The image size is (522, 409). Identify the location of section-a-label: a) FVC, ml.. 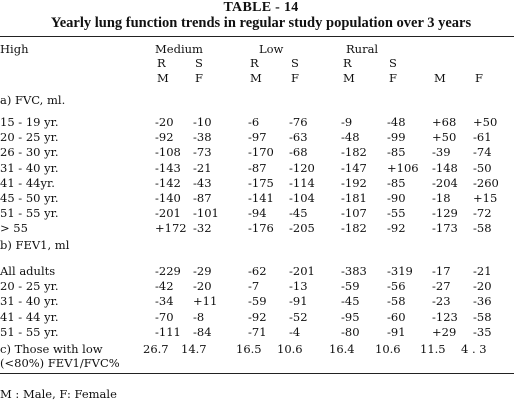
(33, 100).